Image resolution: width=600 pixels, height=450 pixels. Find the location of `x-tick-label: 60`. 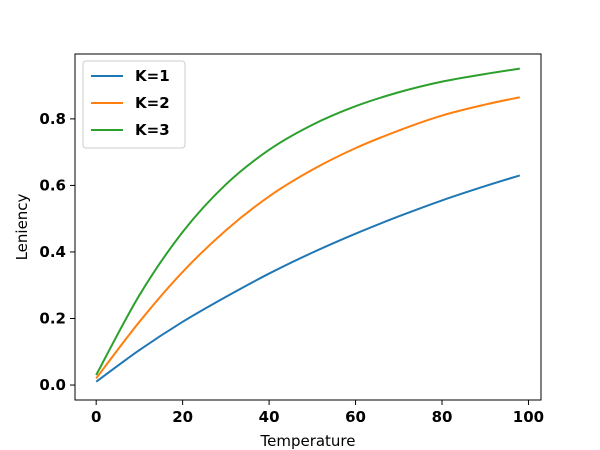

x-tick-label: 60 is located at coordinates (355, 417).